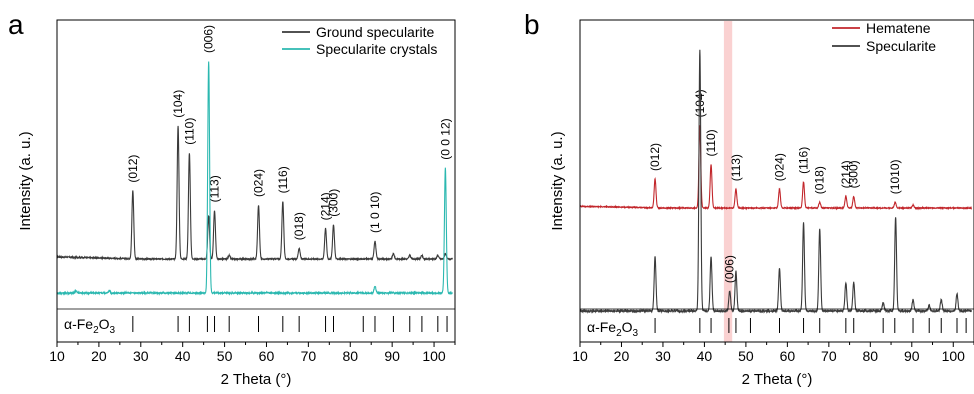 This screenshot has height=394, width=974. I want to click on peak-label: (0 0 12), so click(445, 138).